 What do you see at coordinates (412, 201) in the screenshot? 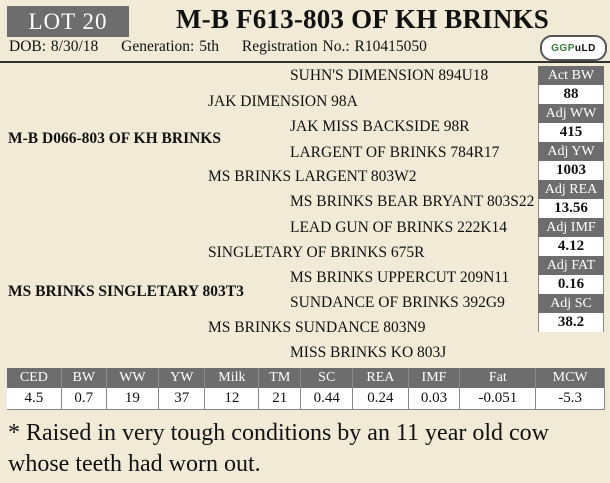
I see `sire-dam-dam: MS BRINKS BEAR BRYANT 803S22` at bounding box center [412, 201].